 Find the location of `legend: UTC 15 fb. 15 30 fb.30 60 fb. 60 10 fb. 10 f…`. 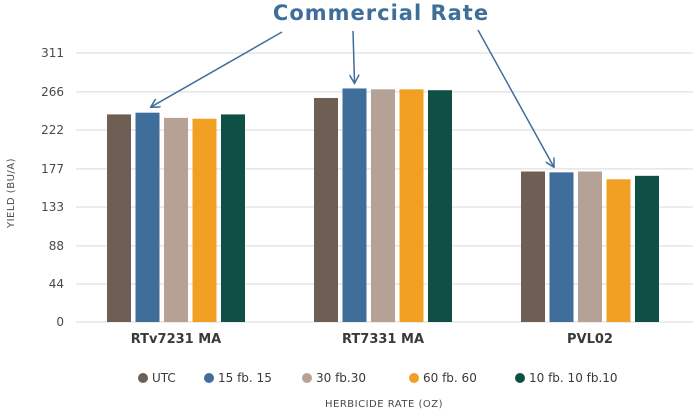

legend: UTC 15 fb. 15 30 fb.30 60 fb. 60 10 fb. 10 f… is located at coordinates (378, 378).